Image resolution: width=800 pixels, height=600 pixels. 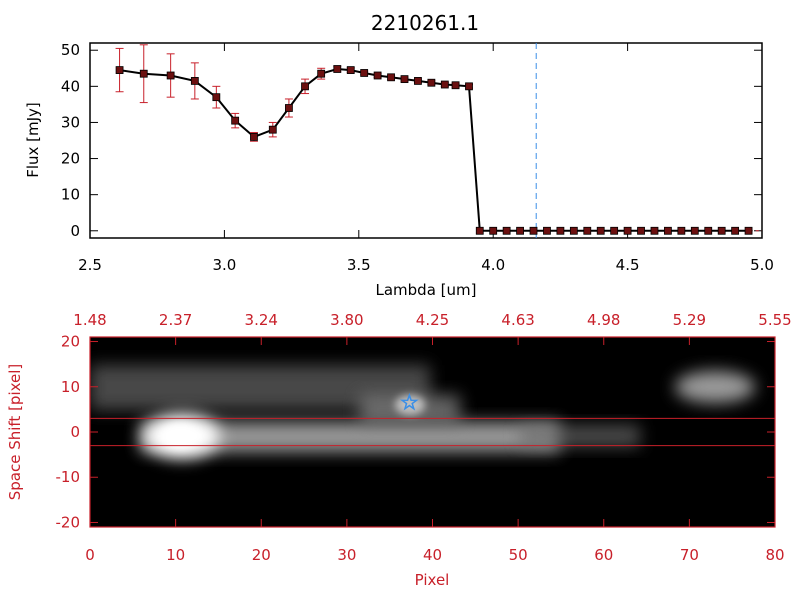 What do you see at coordinates (75, 432) in the screenshot?
I see `shift-tick-label: 0` at bounding box center [75, 432].